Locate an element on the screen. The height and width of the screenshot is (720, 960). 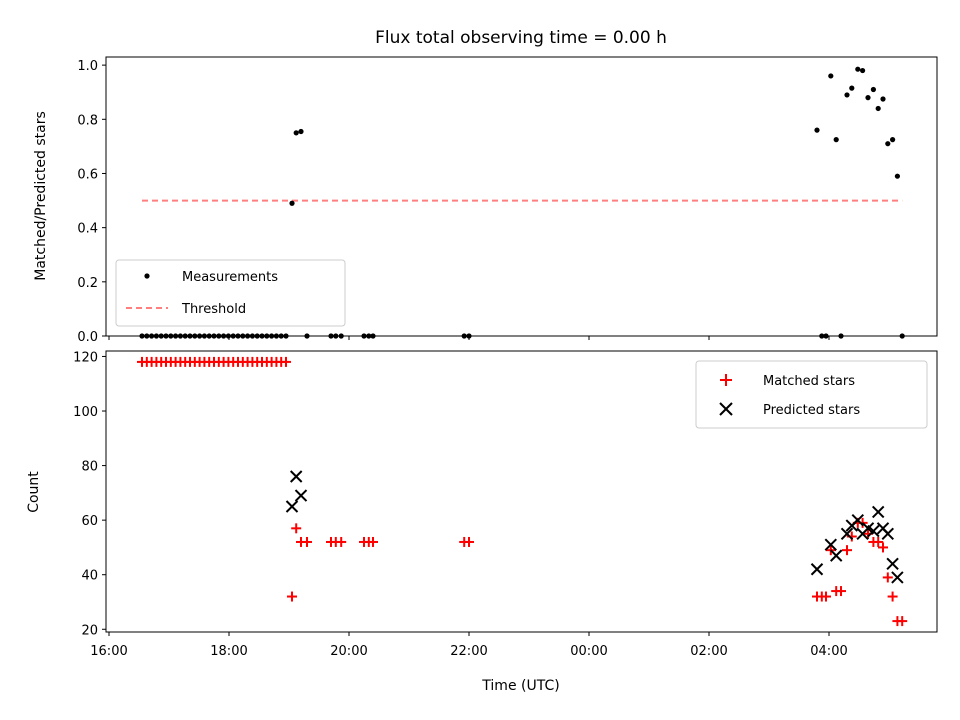
top-legend: Measurements Threshold is located at coordinates (230, 293).